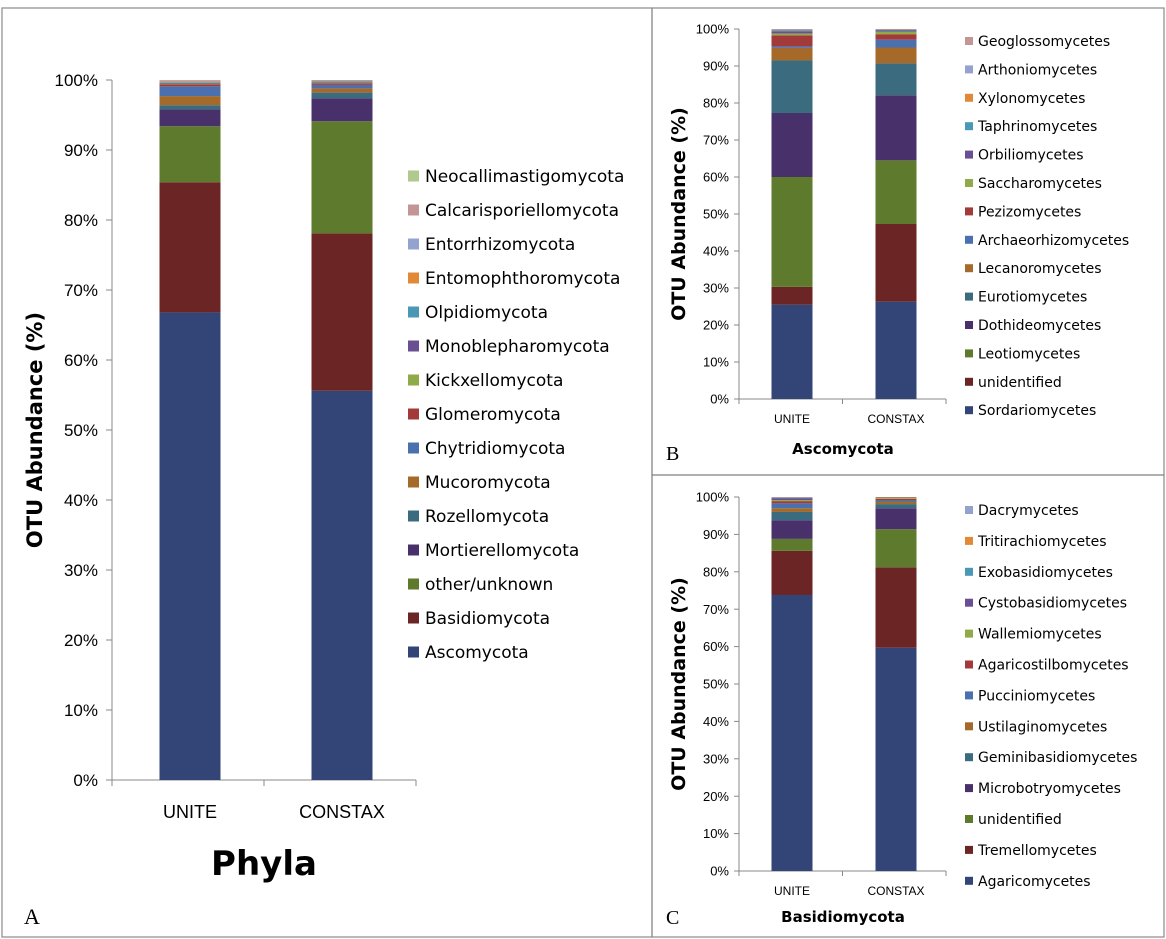 This screenshot has height=939, width=1166. What do you see at coordinates (716, 66) in the screenshot?
I see `panel-b-y-tick-label: 90%` at bounding box center [716, 66].